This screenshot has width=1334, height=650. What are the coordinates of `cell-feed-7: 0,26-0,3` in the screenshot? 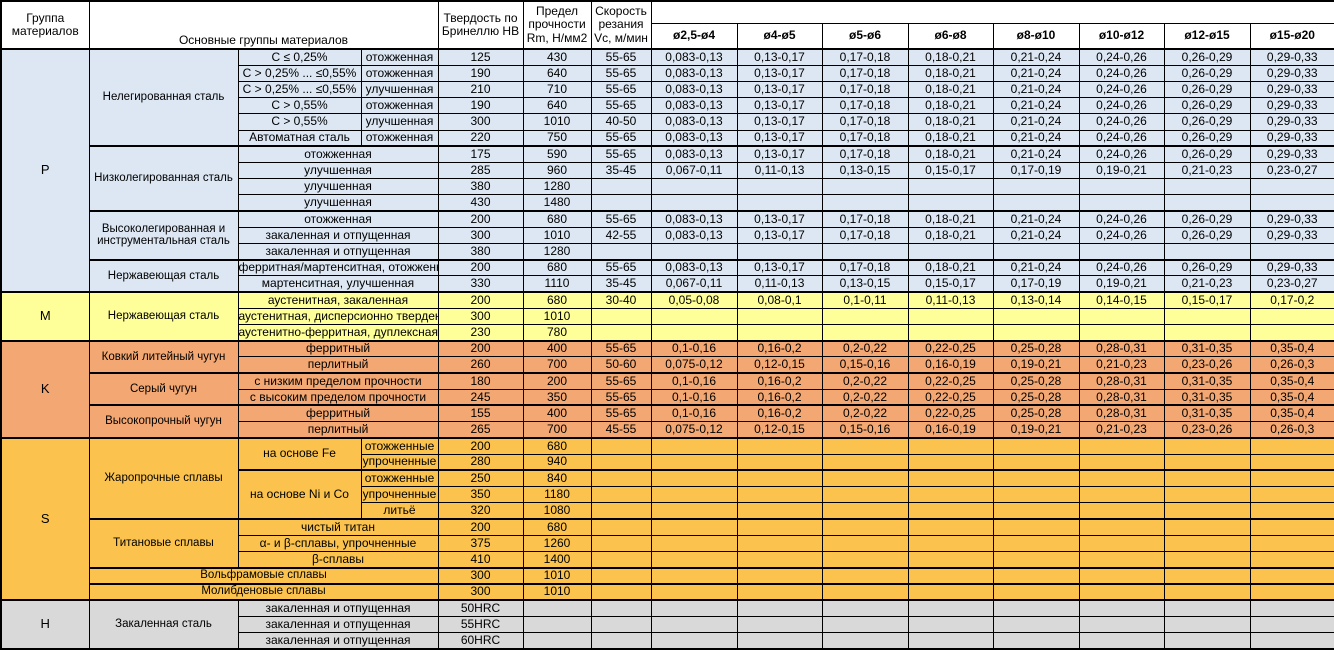 It's located at (1291, 365).